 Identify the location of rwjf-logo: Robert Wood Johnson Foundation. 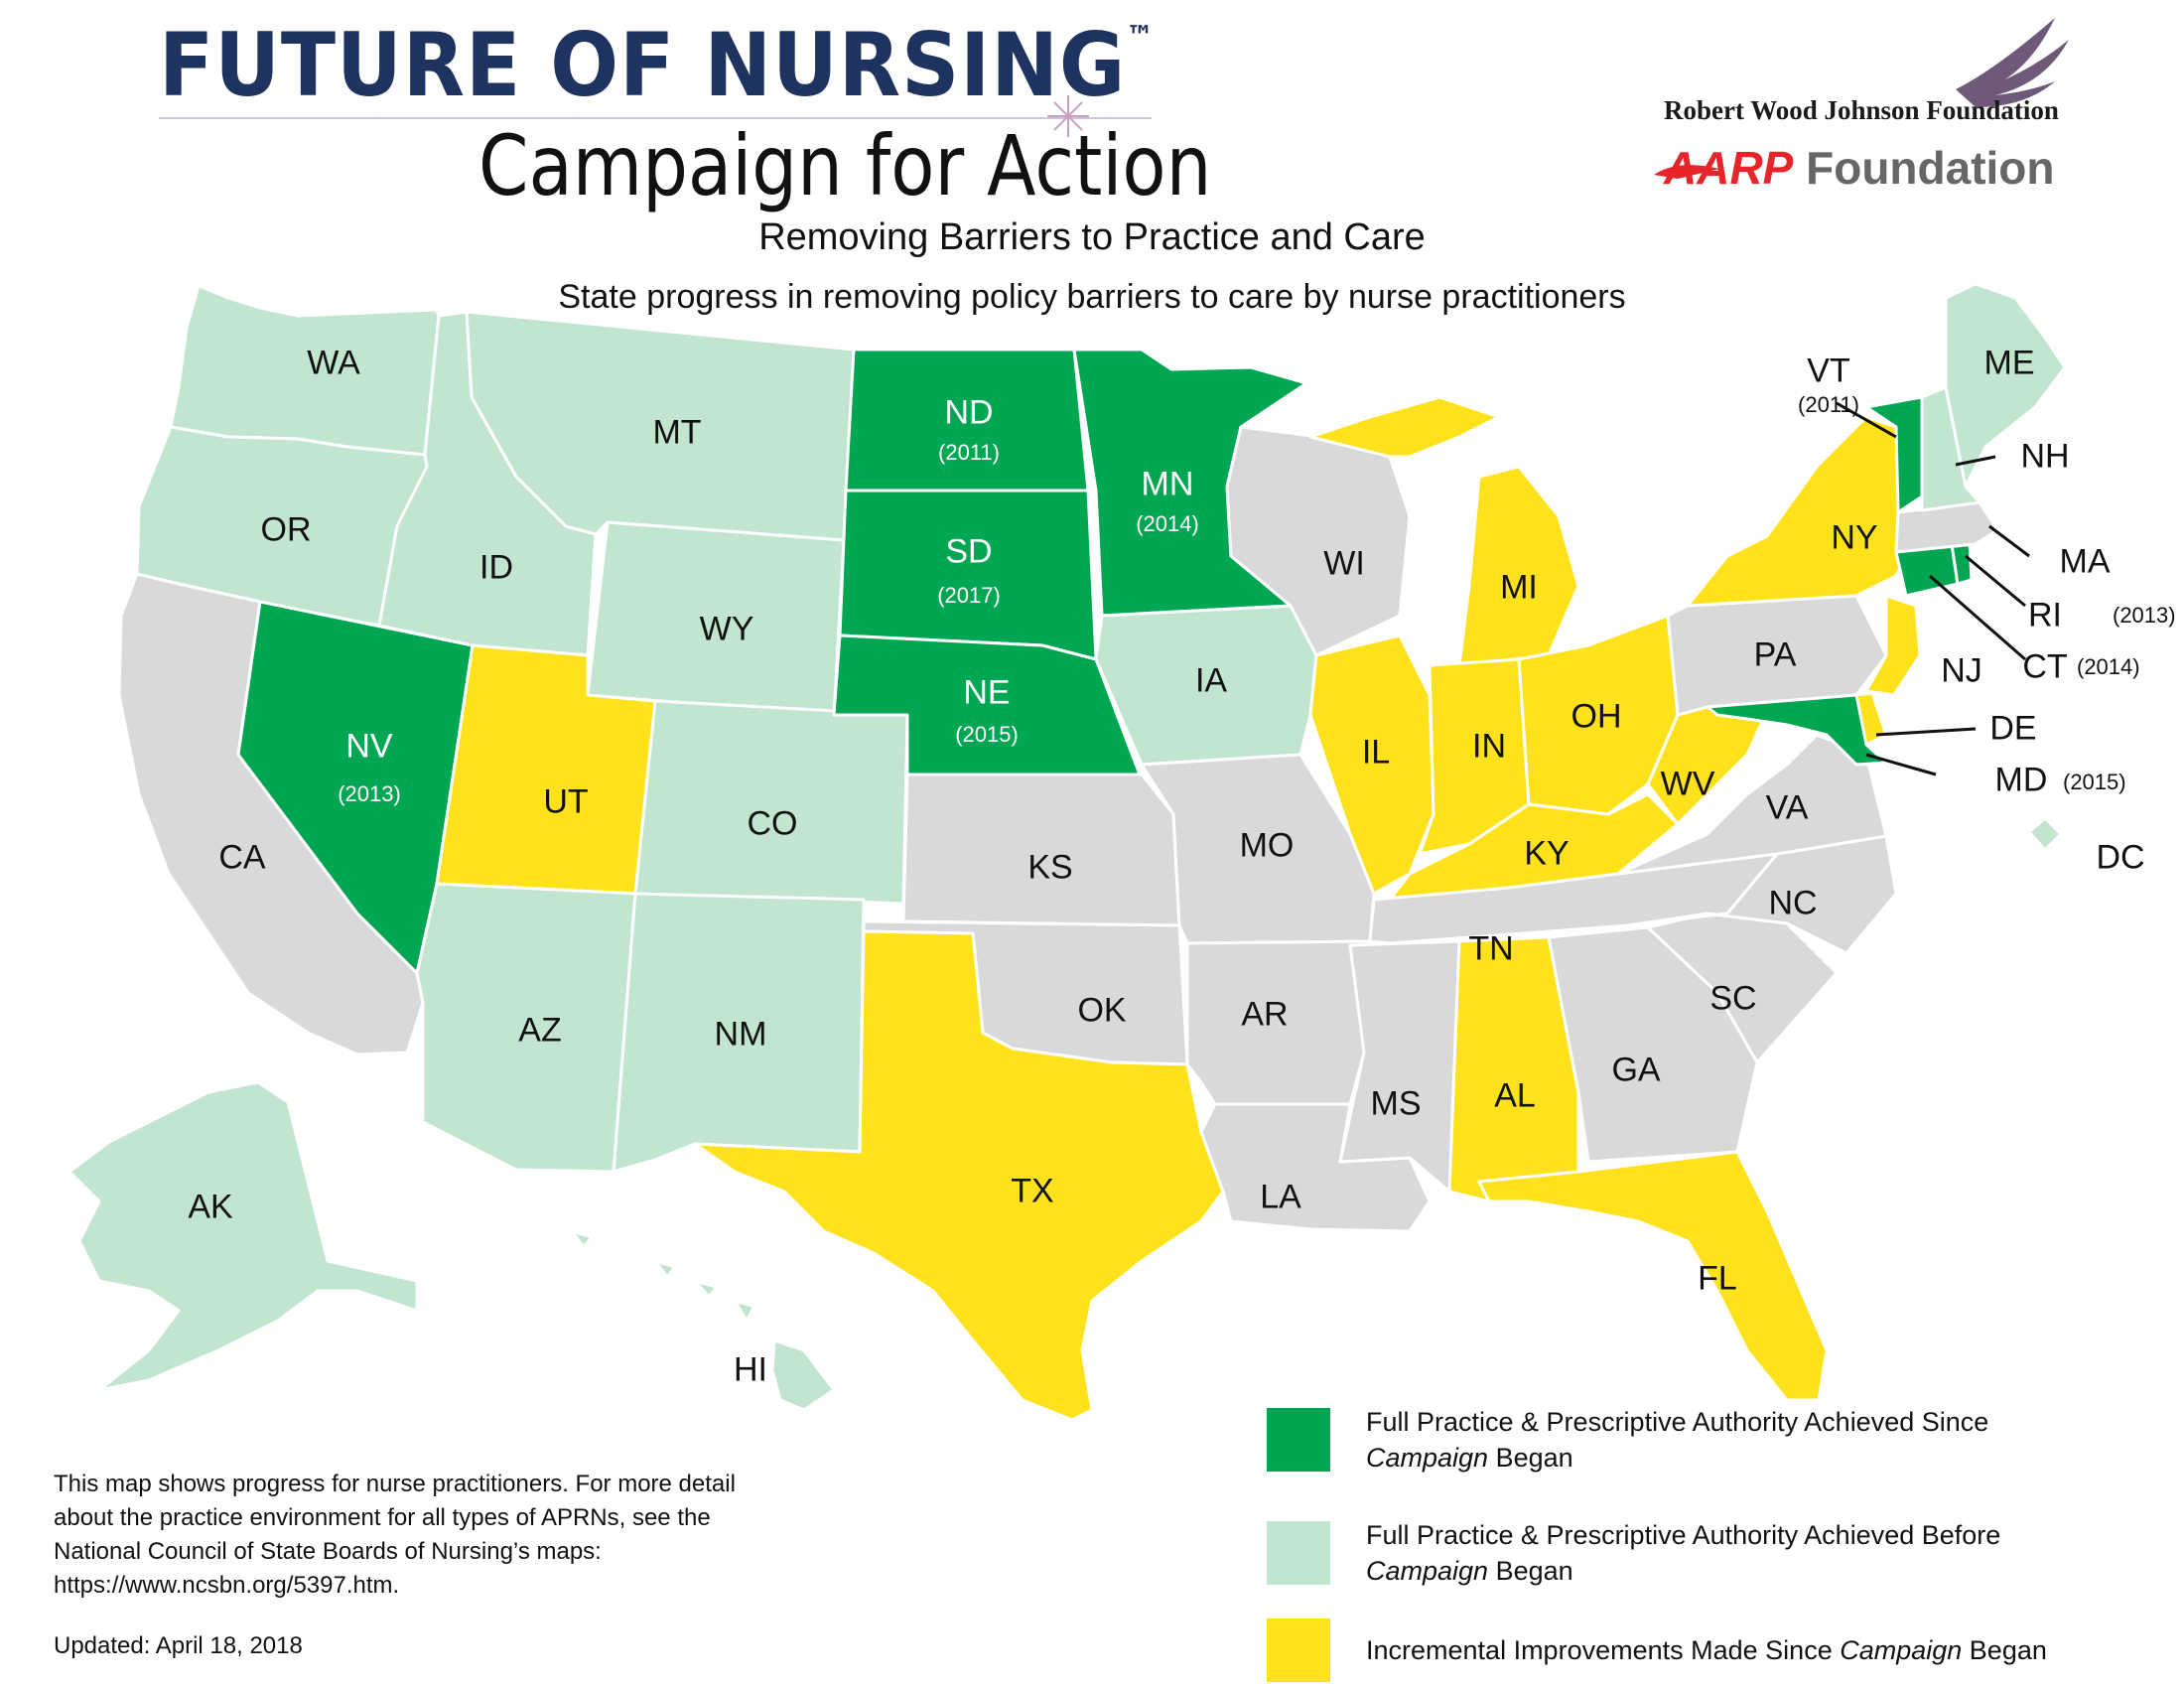
(1861, 110).